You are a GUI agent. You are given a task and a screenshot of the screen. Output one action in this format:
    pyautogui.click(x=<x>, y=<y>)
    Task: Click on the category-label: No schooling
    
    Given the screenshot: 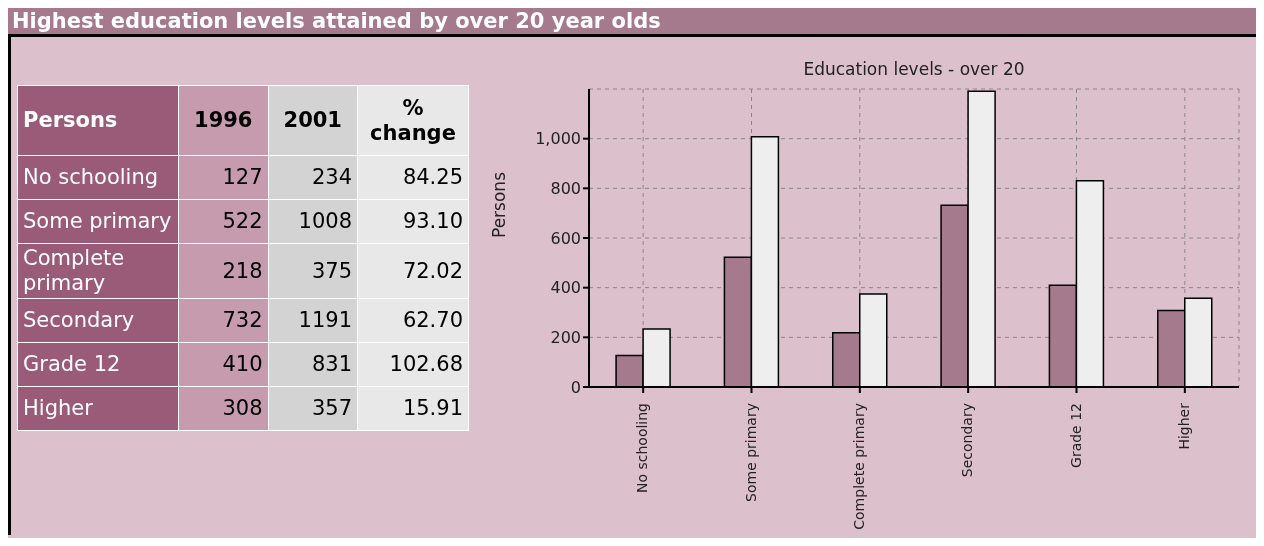 What is the action you would take?
    pyautogui.click(x=98, y=177)
    